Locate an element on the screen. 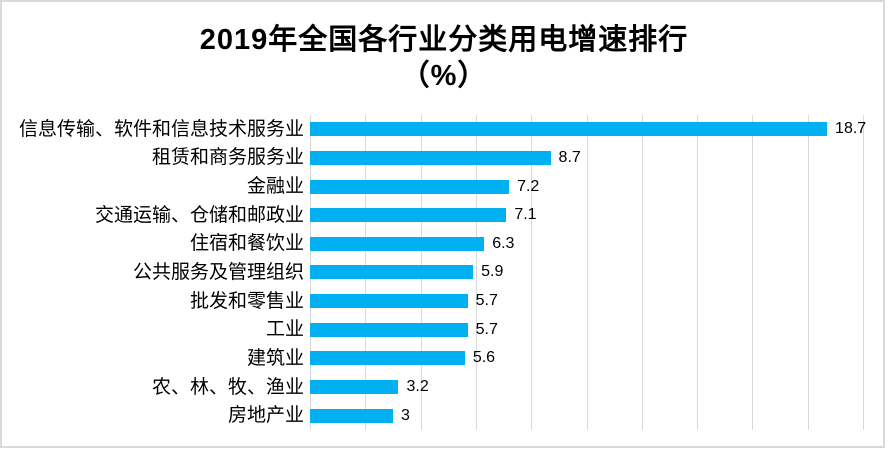  category-label: 租赁和商务服务业 is located at coordinates (227, 158).